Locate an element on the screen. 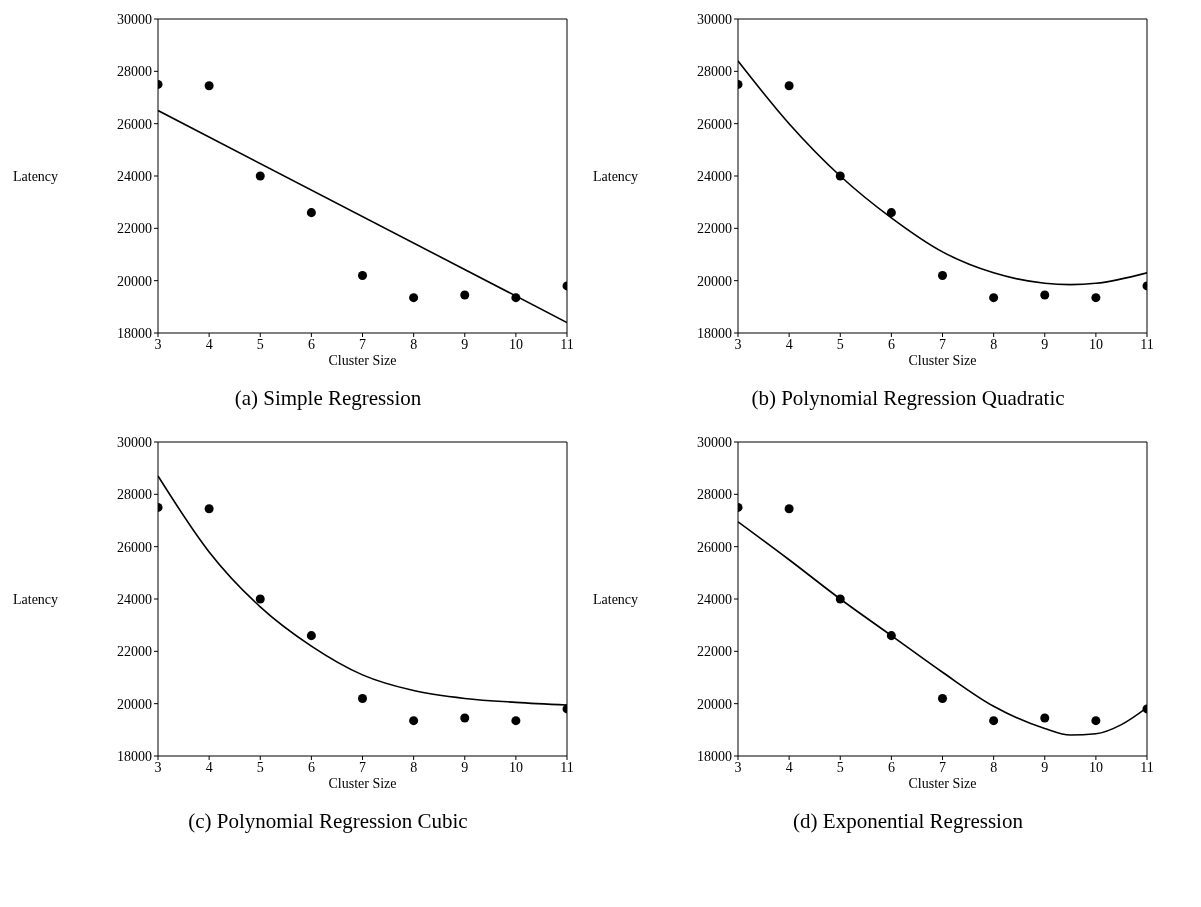  text: (c) Polynomial Regression Cubic is located at coordinates (328, 821).